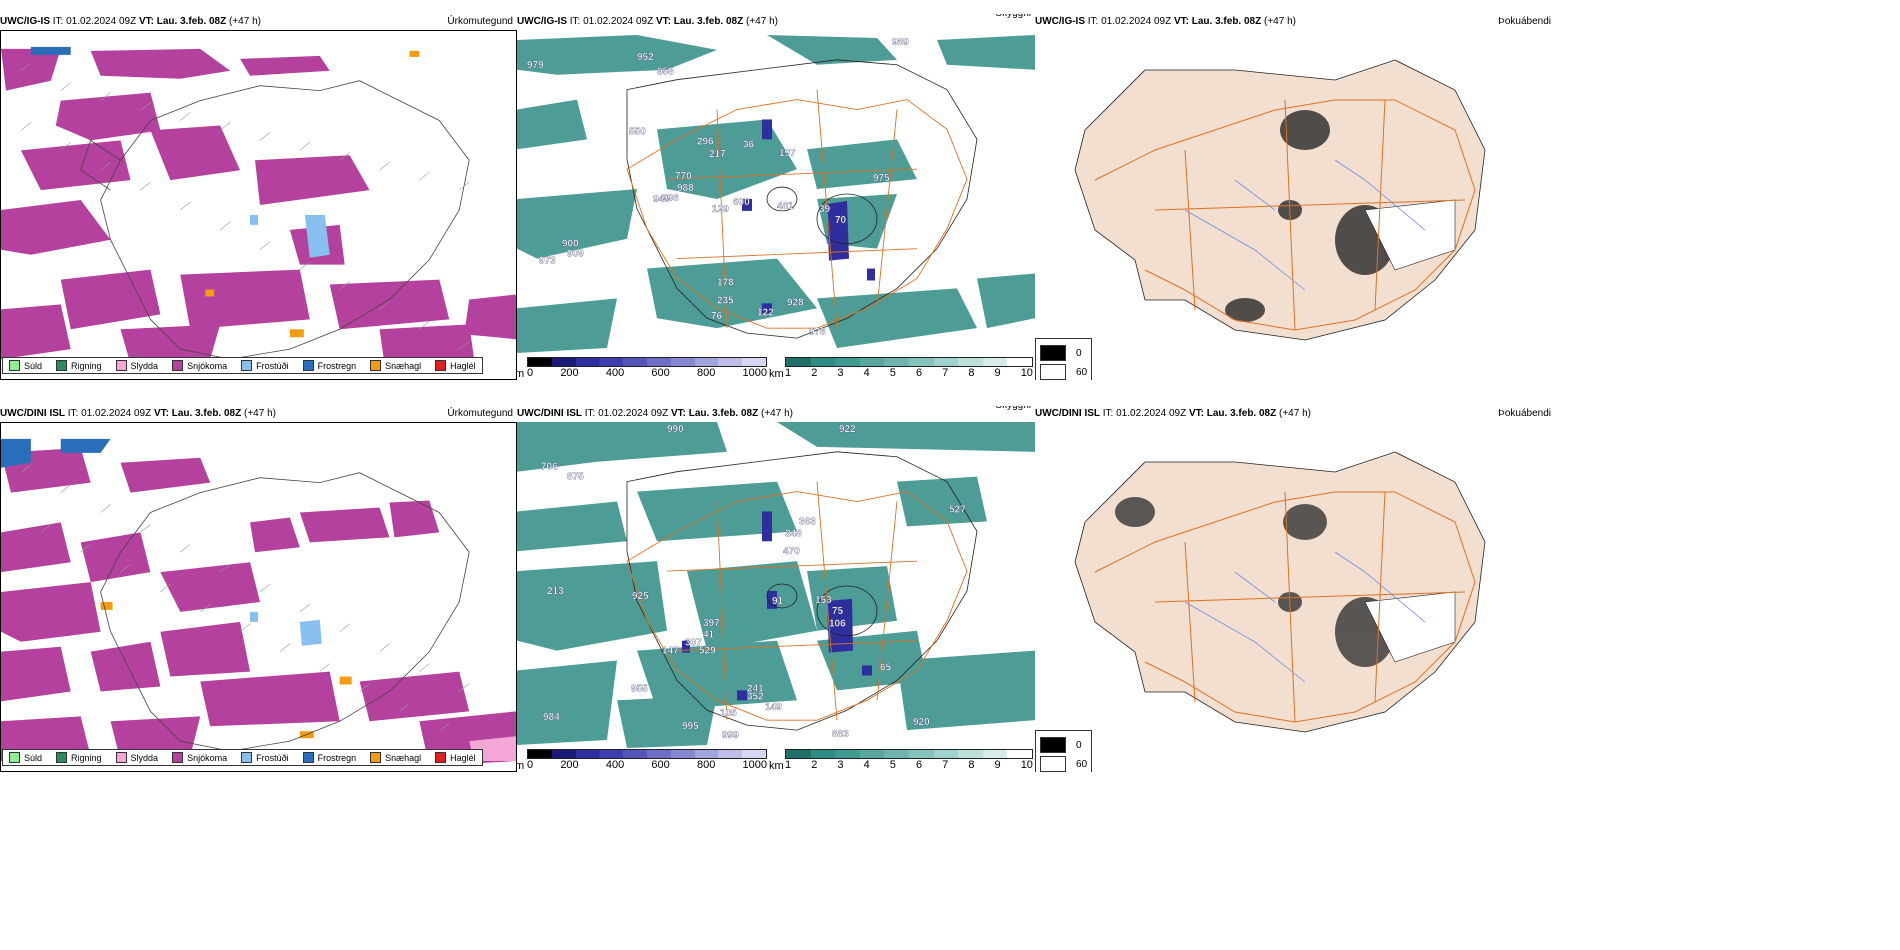 The width and height of the screenshot is (1900, 950). What do you see at coordinates (817, 332) in the screenshot?
I see `cloud-value-label: 978` at bounding box center [817, 332].